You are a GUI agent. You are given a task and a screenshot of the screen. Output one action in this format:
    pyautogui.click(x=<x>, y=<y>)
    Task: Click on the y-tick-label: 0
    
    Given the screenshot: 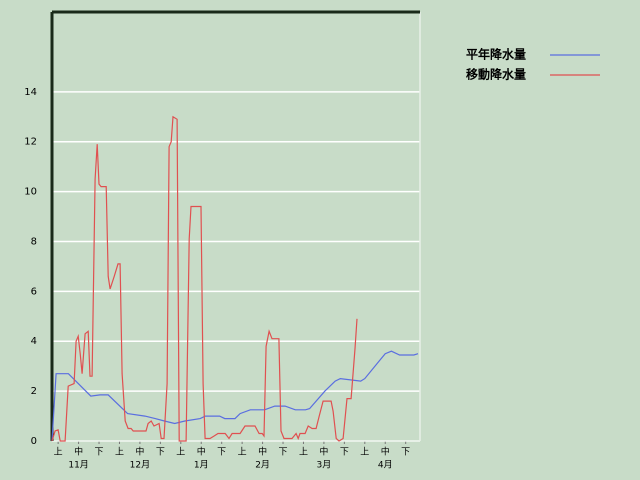 What is the action you would take?
    pyautogui.click(x=34, y=441)
    